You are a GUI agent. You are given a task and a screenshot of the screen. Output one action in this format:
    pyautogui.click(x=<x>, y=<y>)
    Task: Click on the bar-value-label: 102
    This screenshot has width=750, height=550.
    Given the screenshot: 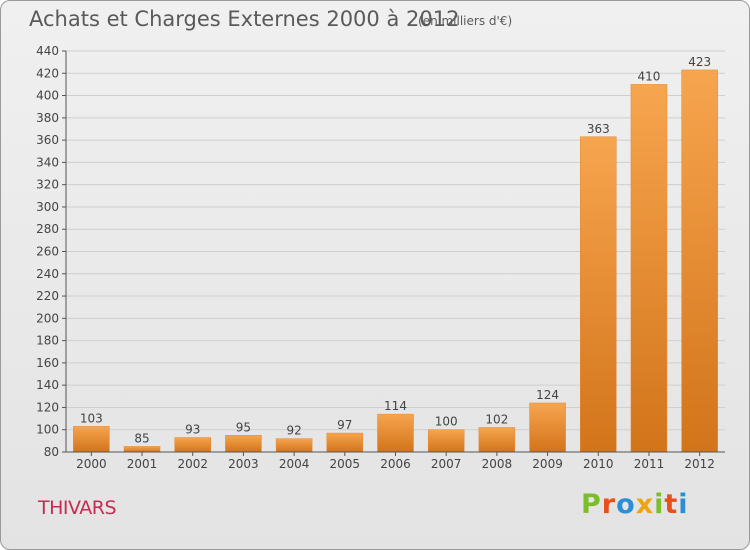 What is the action you would take?
    pyautogui.click(x=496, y=419)
    